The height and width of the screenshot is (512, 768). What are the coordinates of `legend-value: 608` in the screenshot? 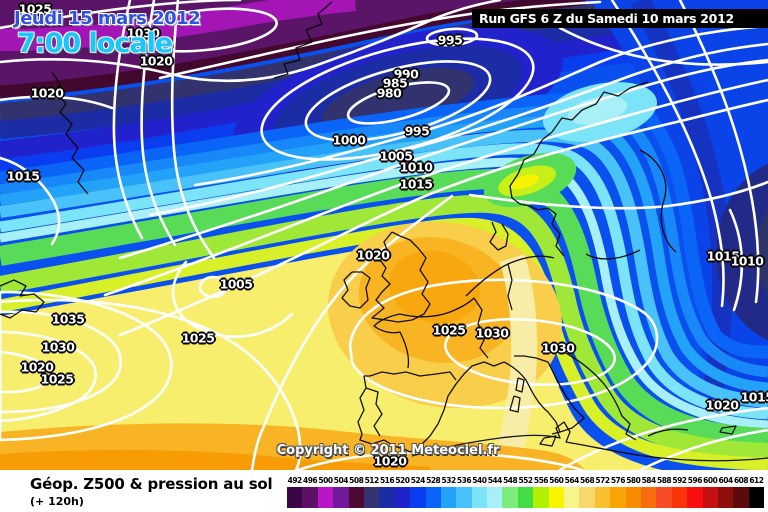 It's located at (741, 480).